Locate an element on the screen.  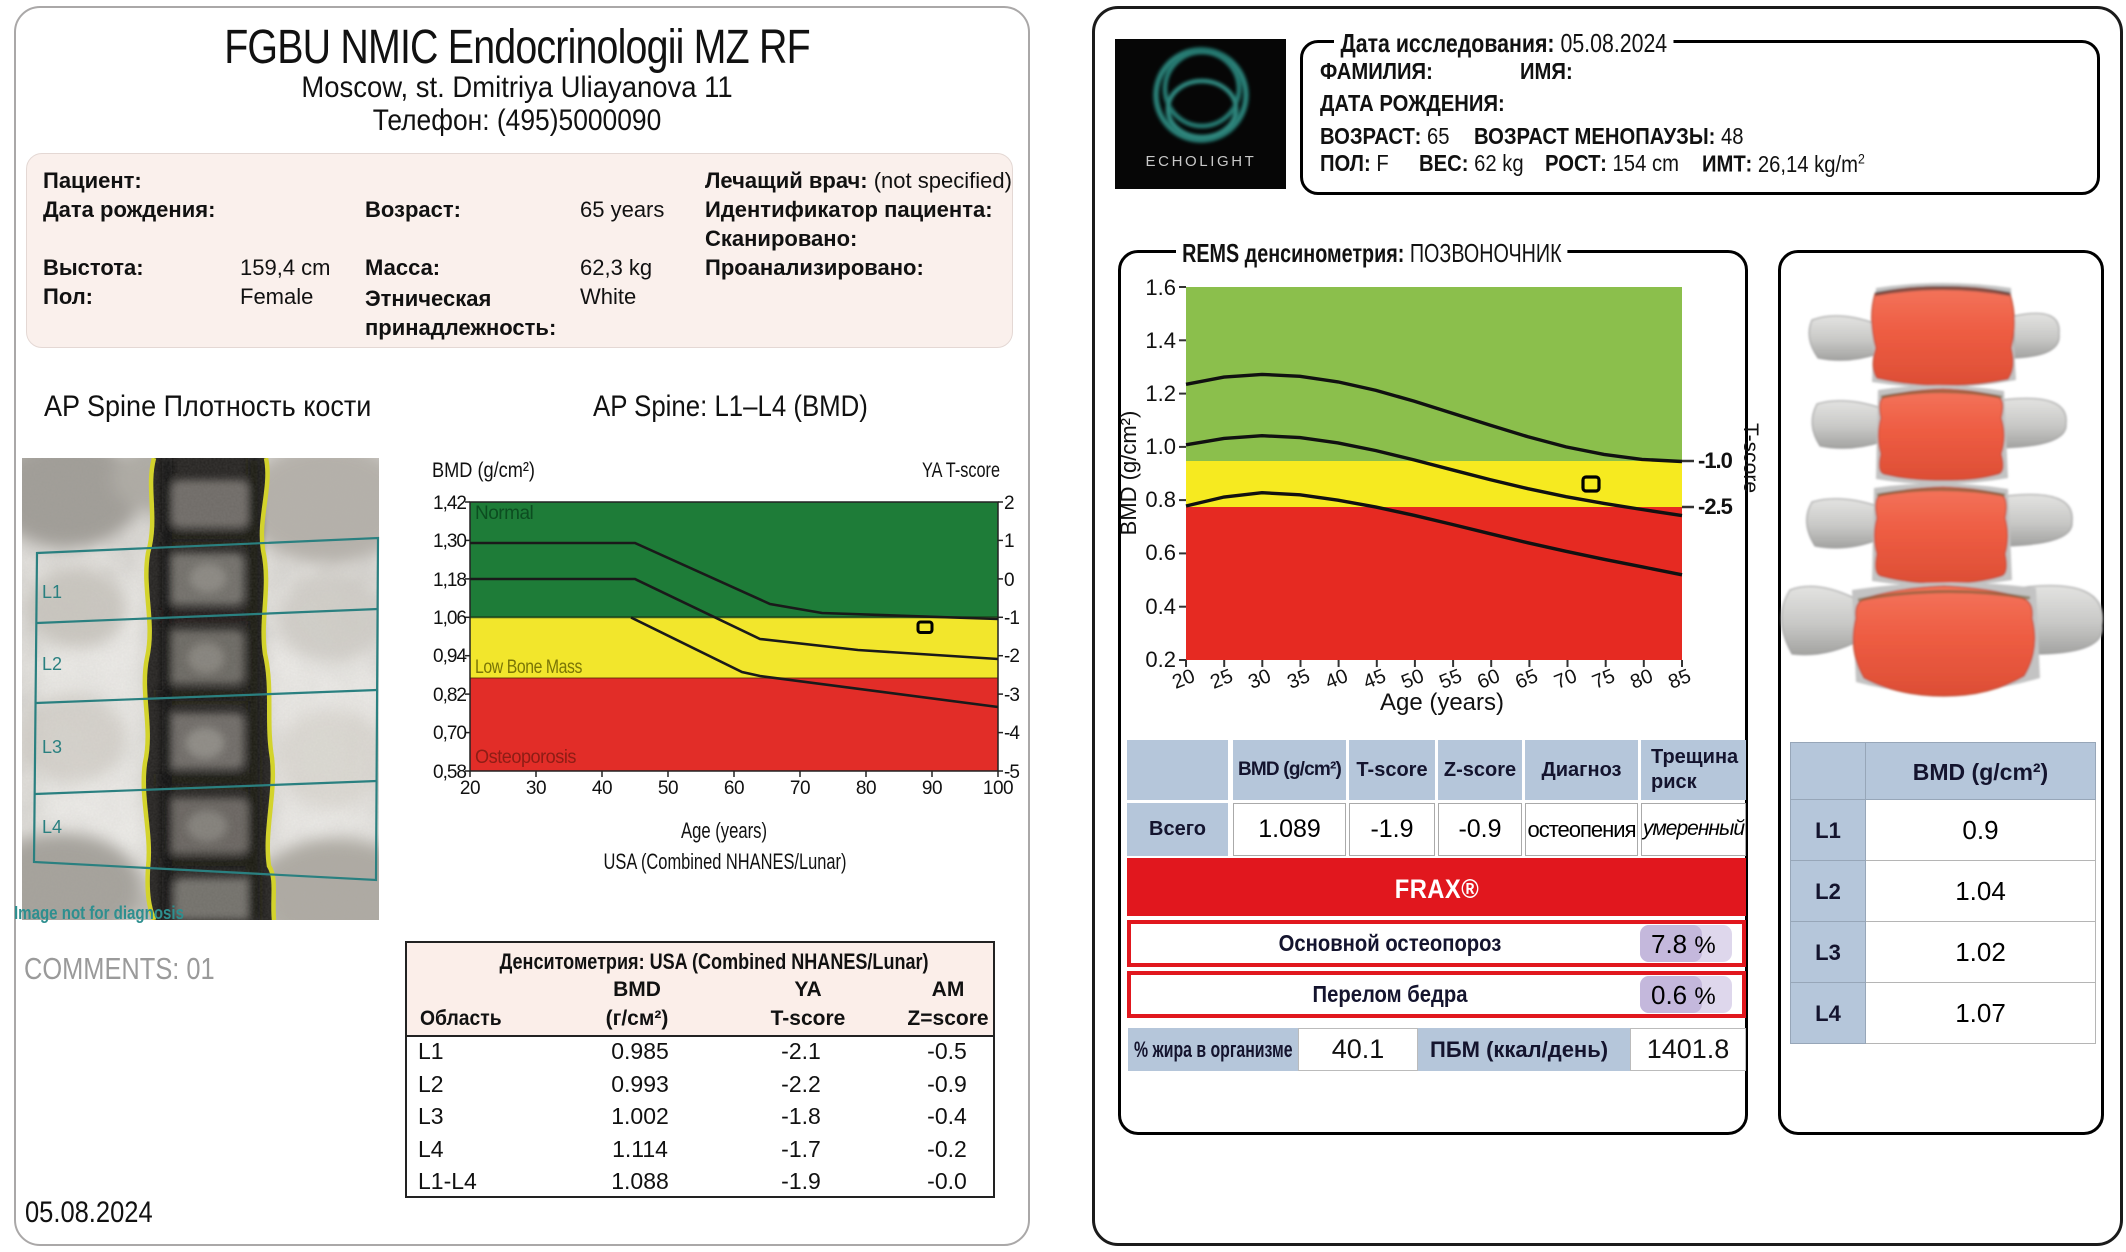
svg-text: 85 is located at coordinates (1679, 679).